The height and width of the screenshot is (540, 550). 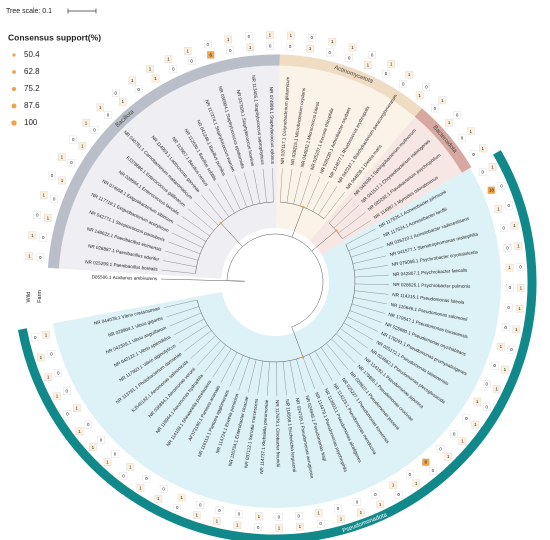 I want to click on node-dot, so click(x=303, y=207).